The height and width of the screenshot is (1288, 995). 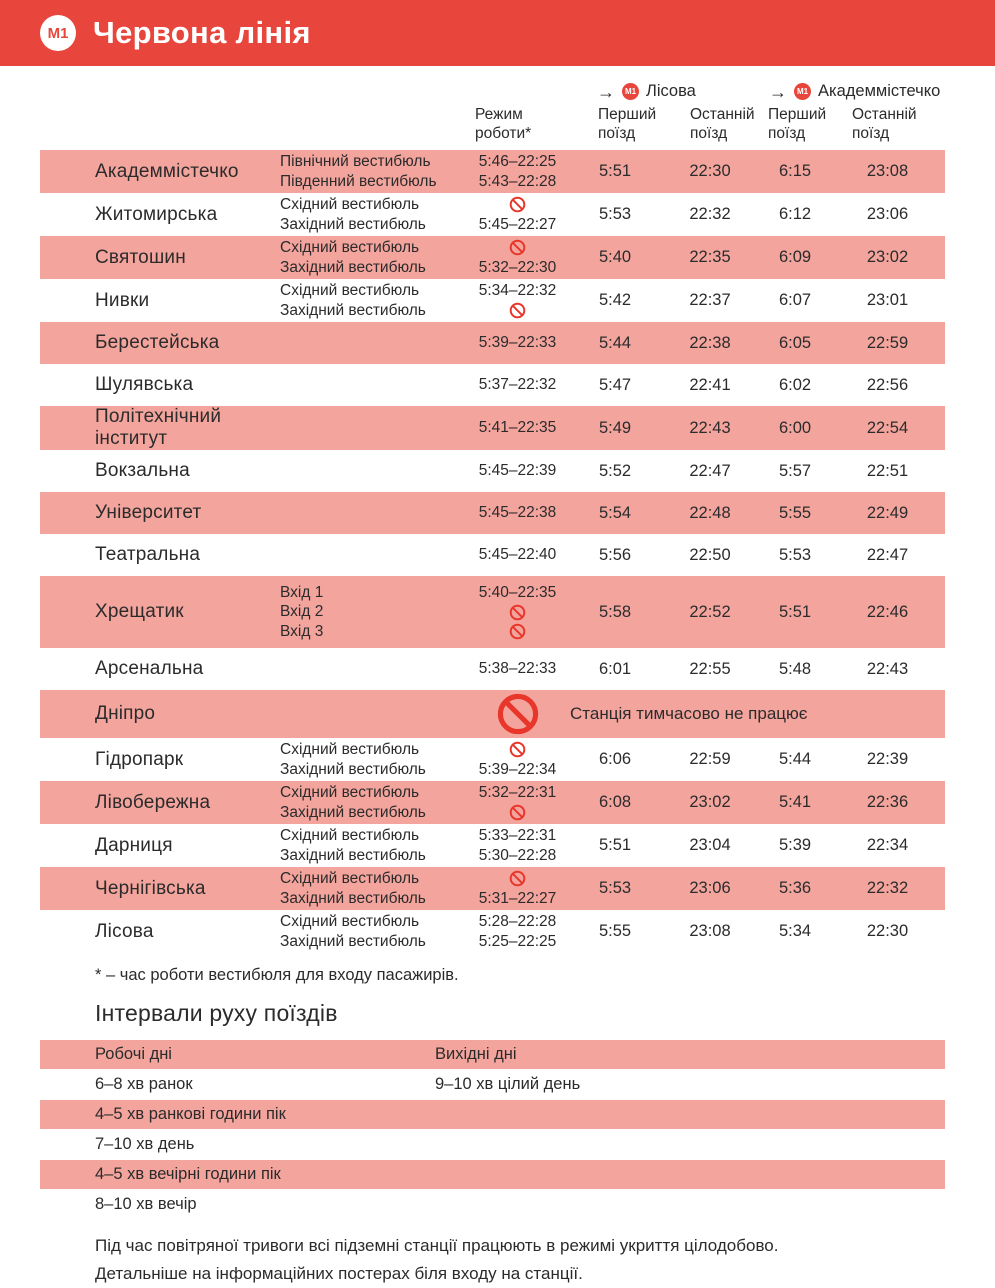 I want to click on first-train-time: 6:02, so click(x=795, y=384).